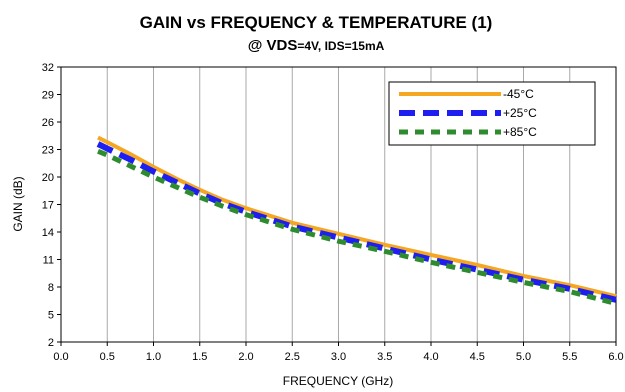 This screenshot has height=392, width=625. I want to click on x-tick-label: 4.0, so click(430, 357).